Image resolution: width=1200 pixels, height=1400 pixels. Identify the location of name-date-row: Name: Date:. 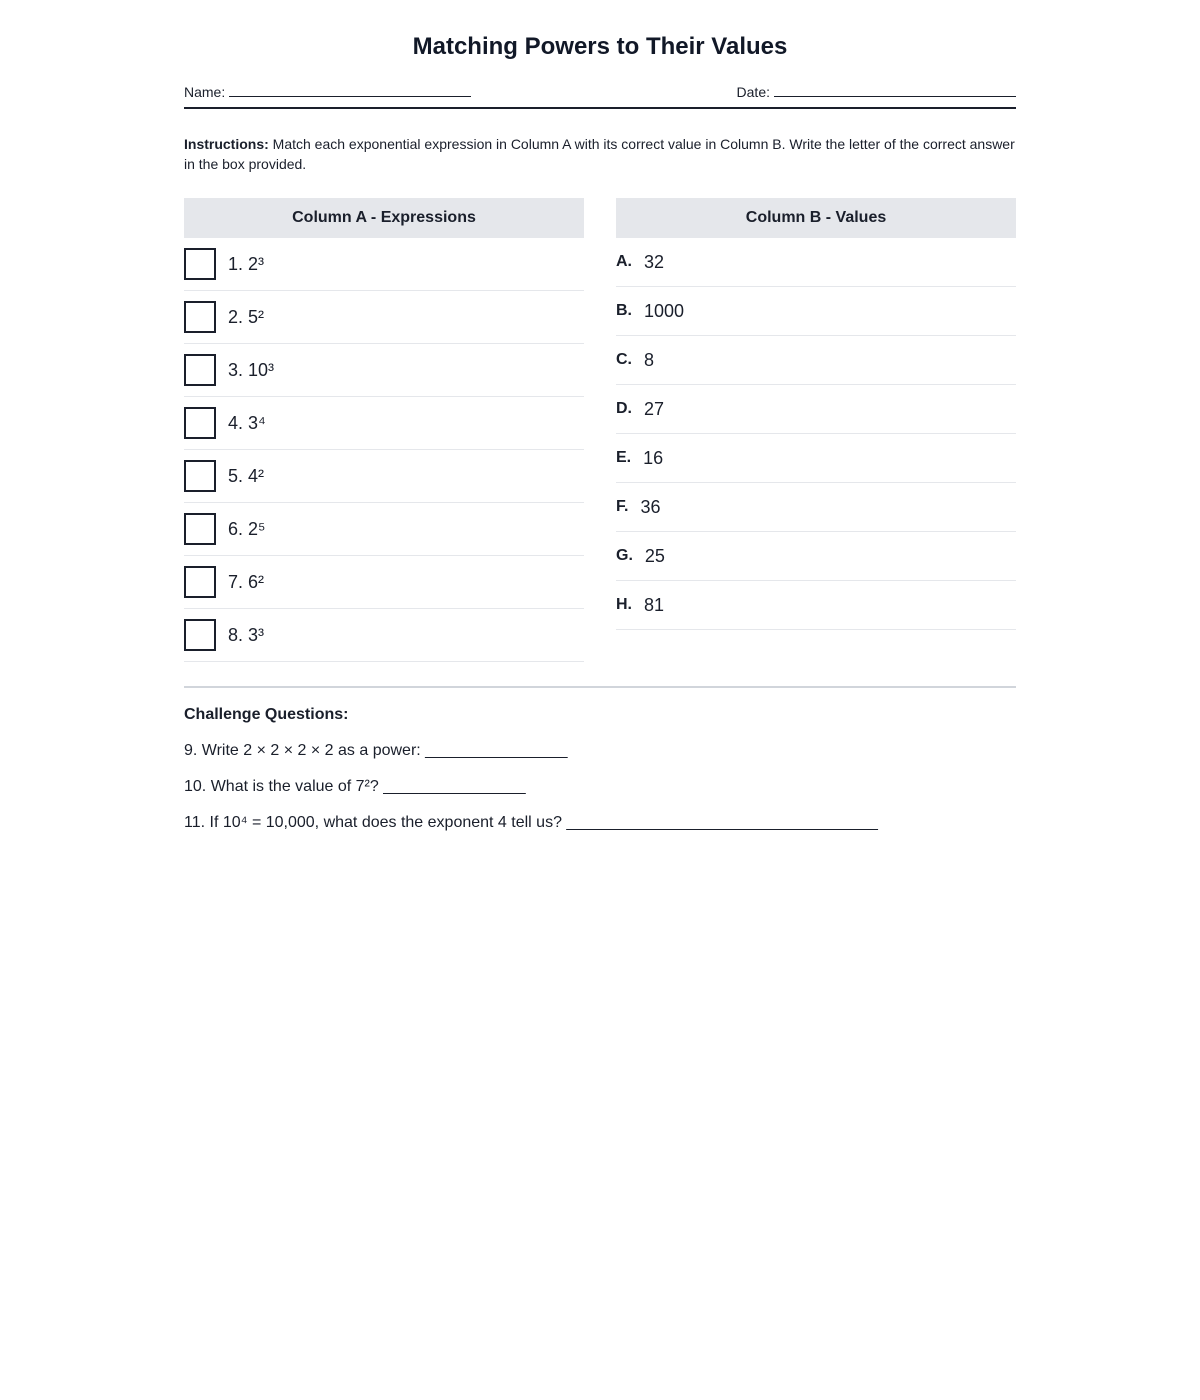
(600, 95).